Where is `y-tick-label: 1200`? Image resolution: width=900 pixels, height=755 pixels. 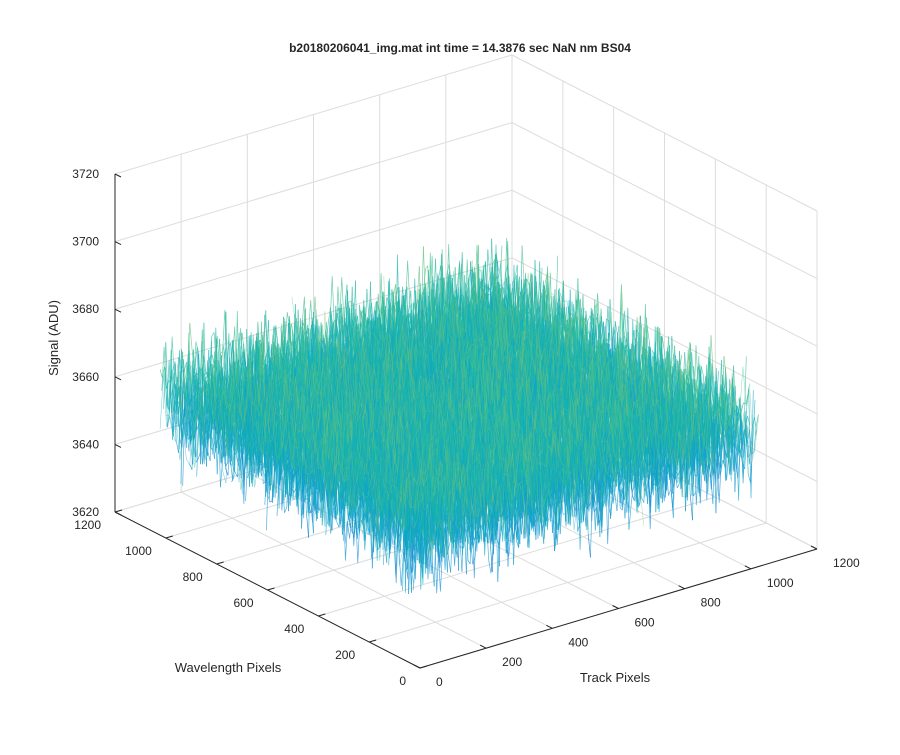
y-tick-label: 1200 is located at coordinates (87, 525).